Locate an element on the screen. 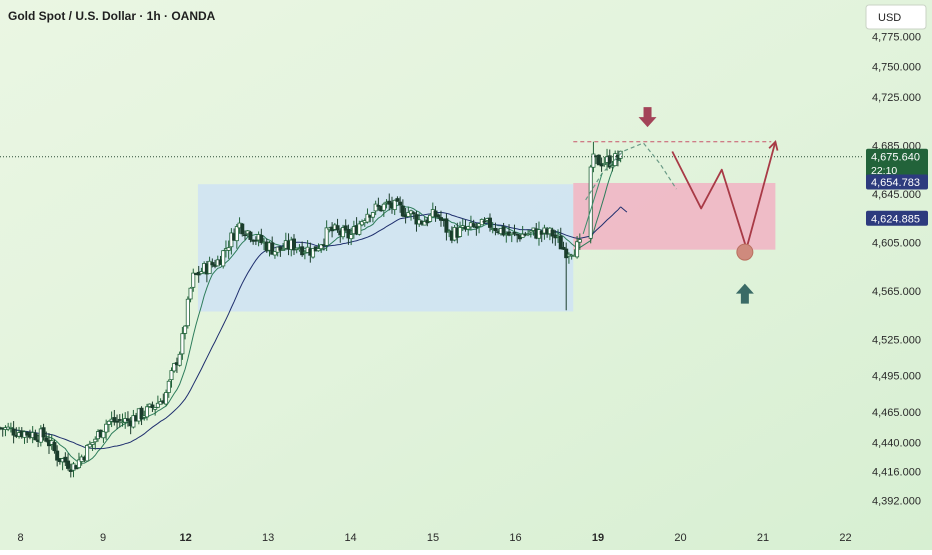 This screenshot has height=555, width=932. projected-path-line is located at coordinates (724, 195).